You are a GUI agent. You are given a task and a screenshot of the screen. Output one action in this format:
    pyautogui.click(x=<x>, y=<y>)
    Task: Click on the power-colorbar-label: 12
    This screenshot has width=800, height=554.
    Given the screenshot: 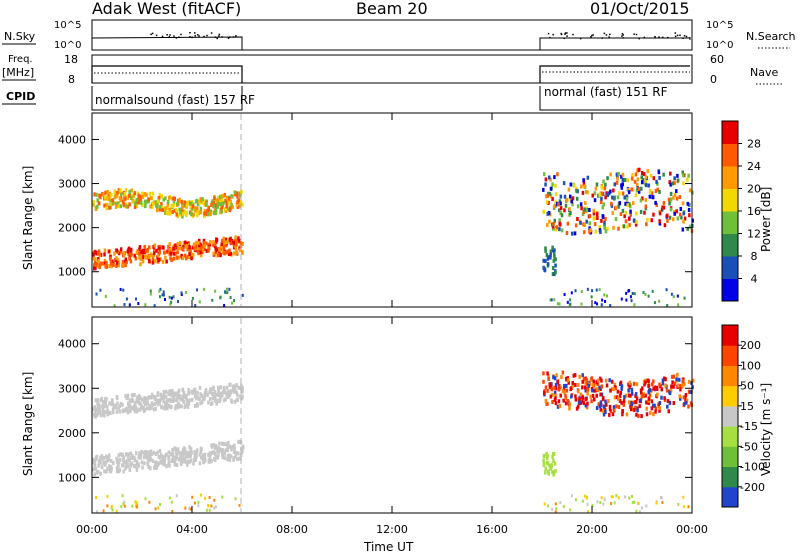 What is the action you would take?
    pyautogui.click(x=754, y=234)
    